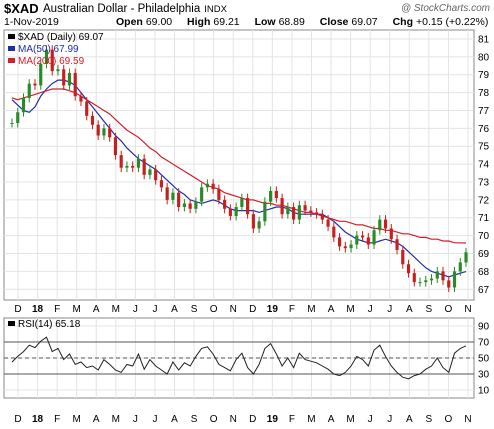 This screenshot has height=429, width=494. Describe the element at coordinates (467, 419) in the screenshot. I see `rsi-x-tick-label: N` at that location.